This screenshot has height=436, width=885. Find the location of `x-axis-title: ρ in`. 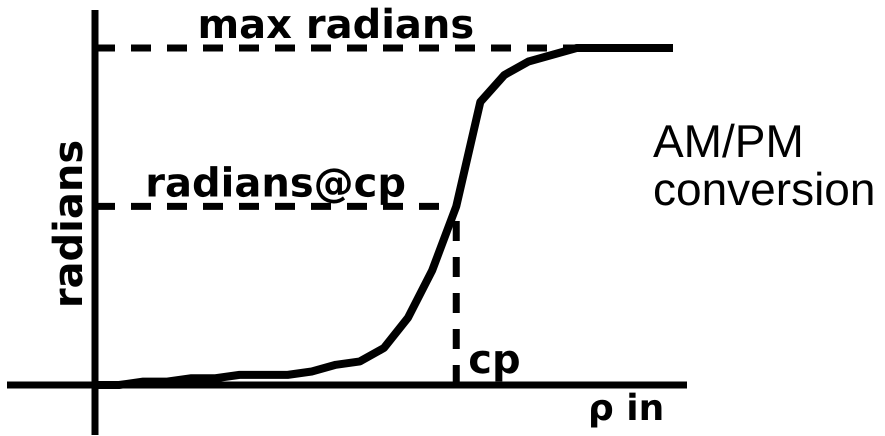

x-axis-title: ρ in is located at coordinates (626, 408).